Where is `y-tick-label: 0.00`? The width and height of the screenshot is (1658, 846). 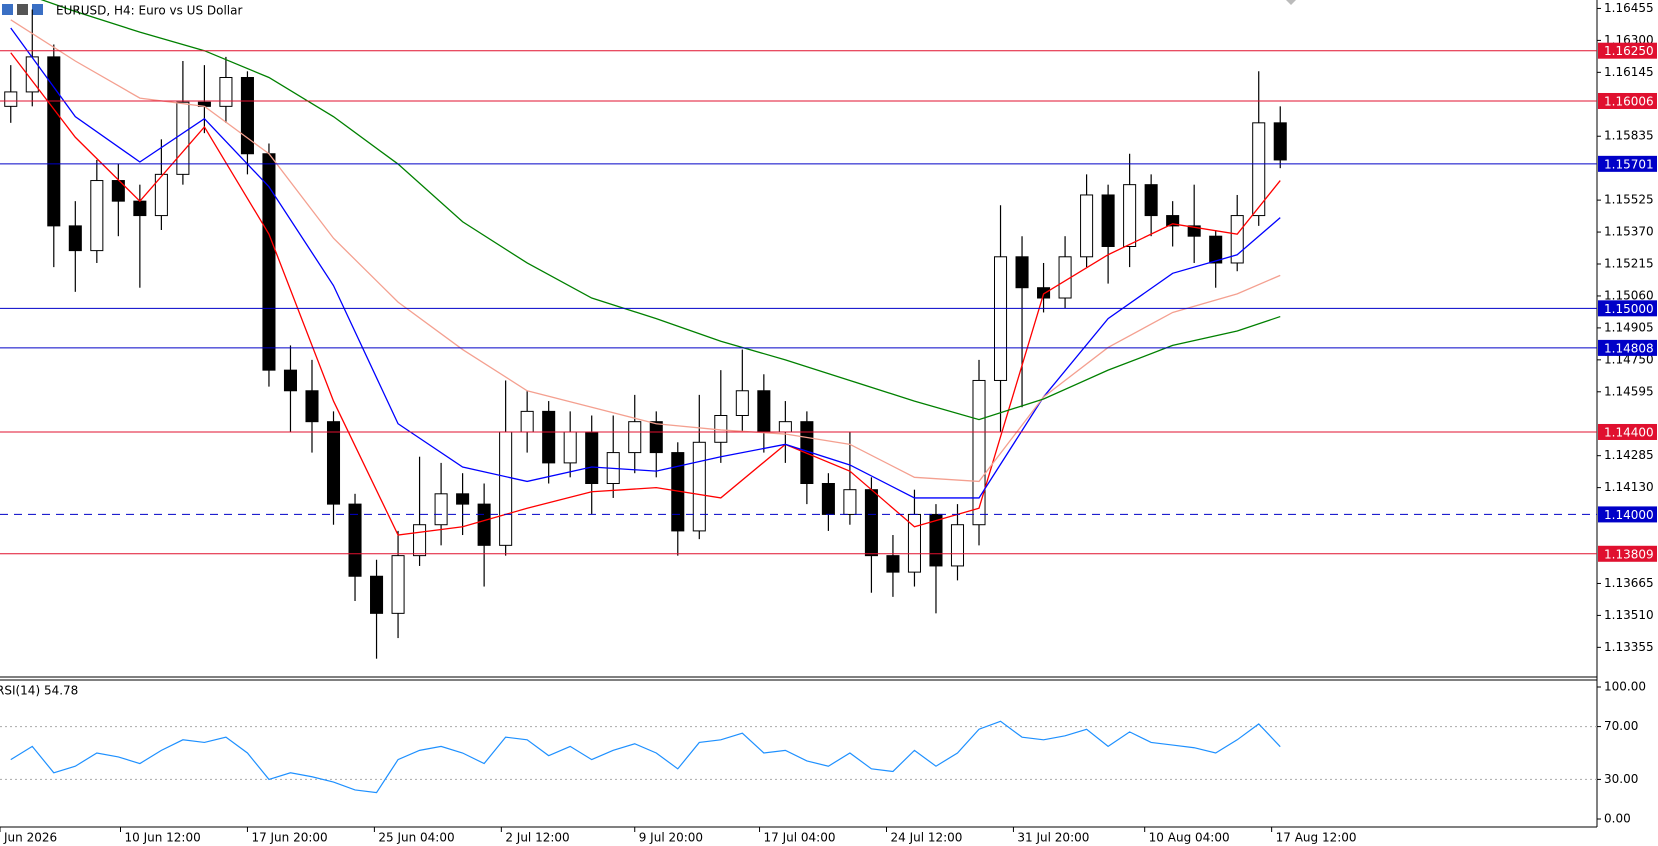 y-tick-label: 0.00 is located at coordinates (1617, 819).